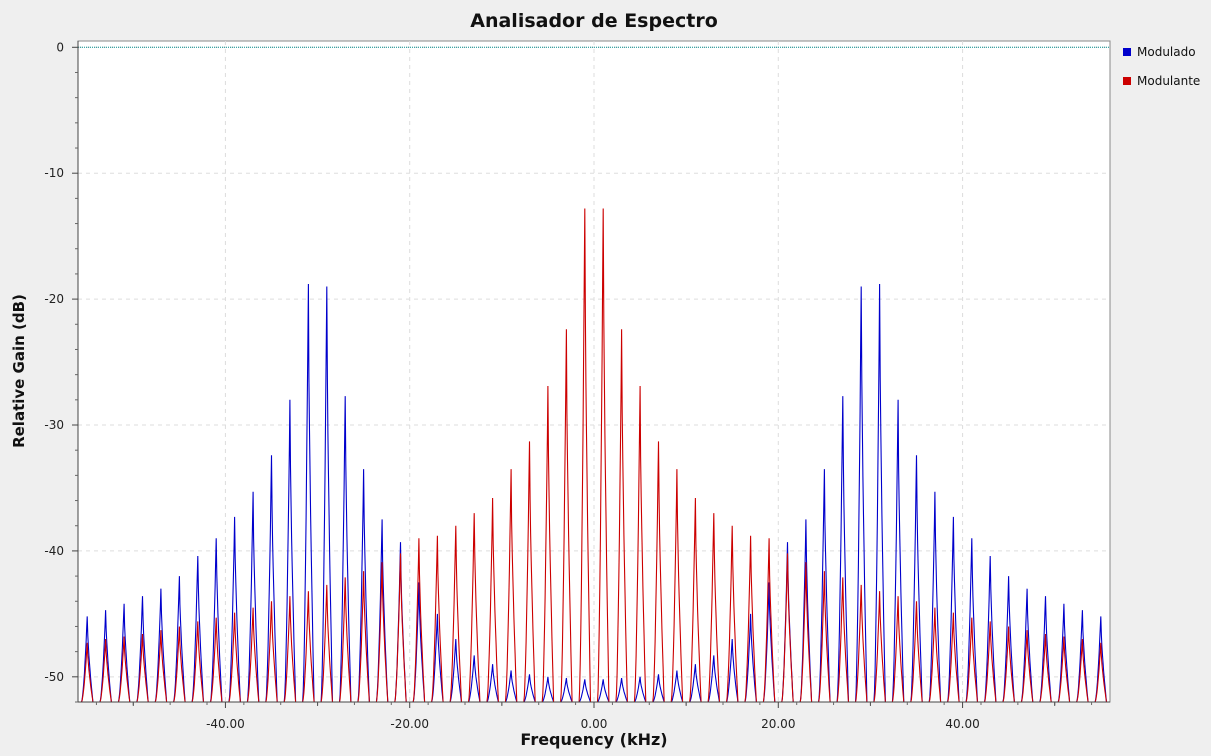 This screenshot has height=756, width=1211. What do you see at coordinates (54, 551) in the screenshot?
I see `y-tick-label: -40` at bounding box center [54, 551].